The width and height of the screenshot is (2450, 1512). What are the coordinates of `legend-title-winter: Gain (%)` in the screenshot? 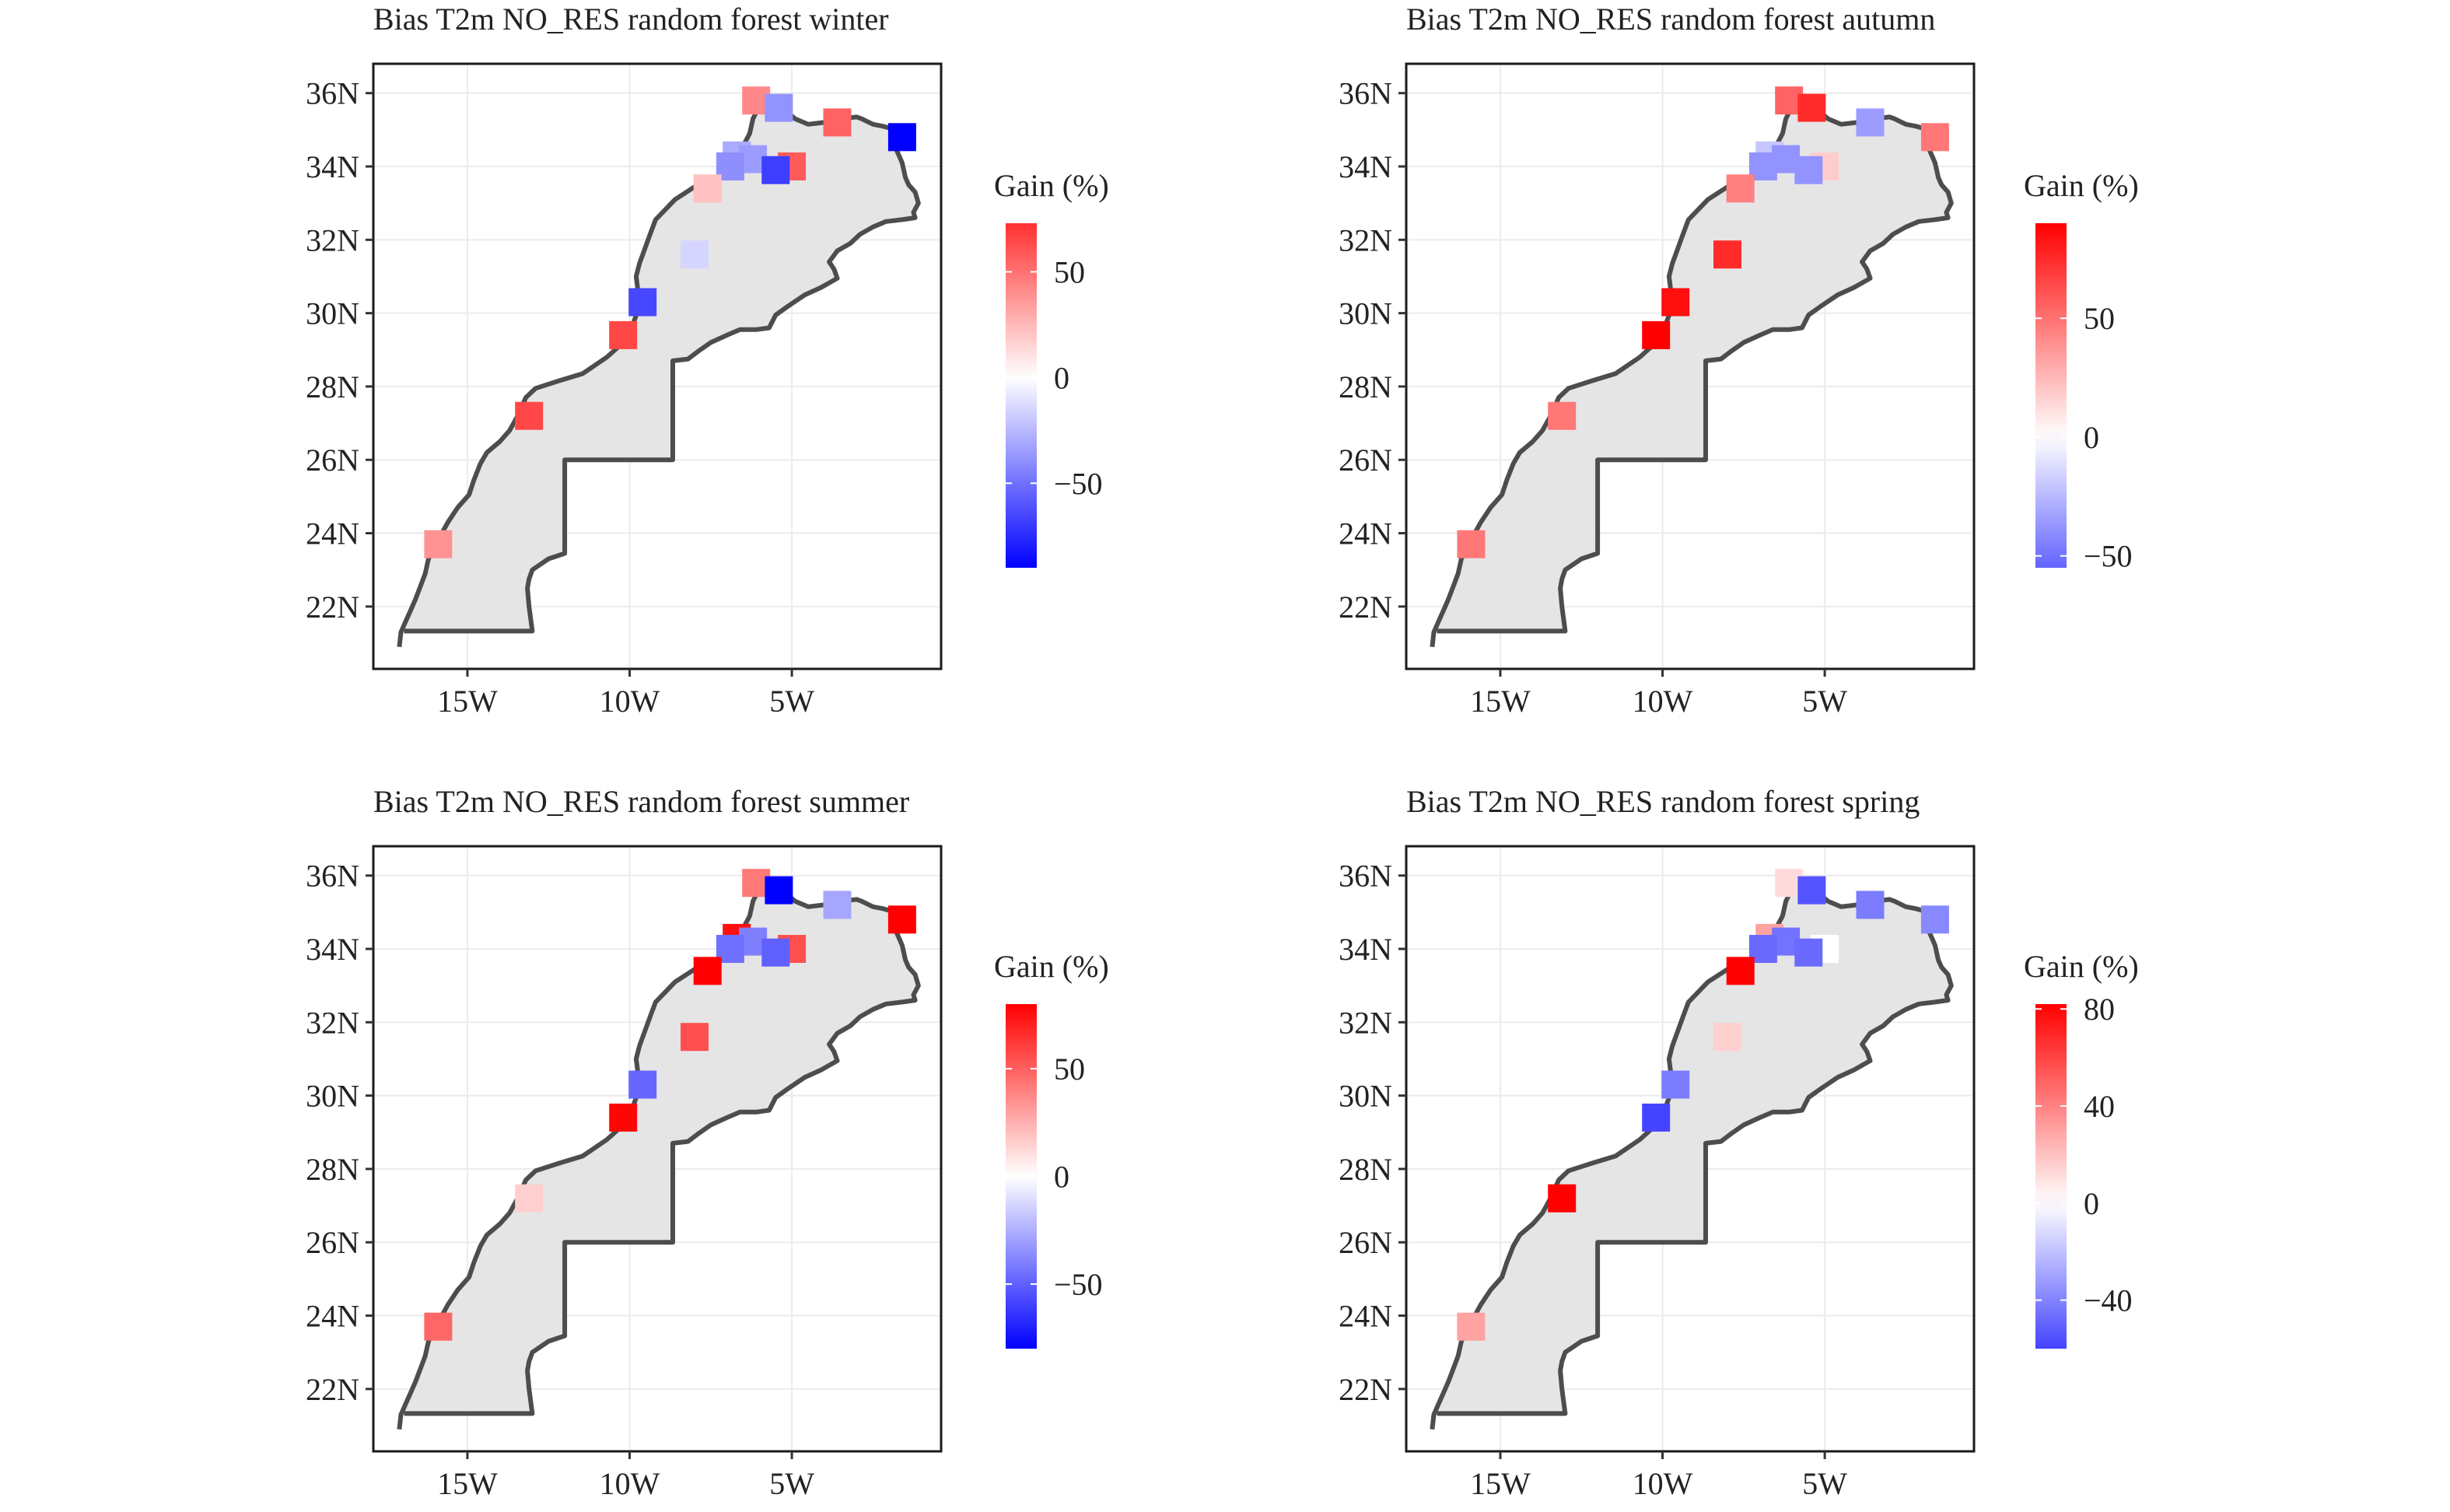 It's located at (1052, 186).